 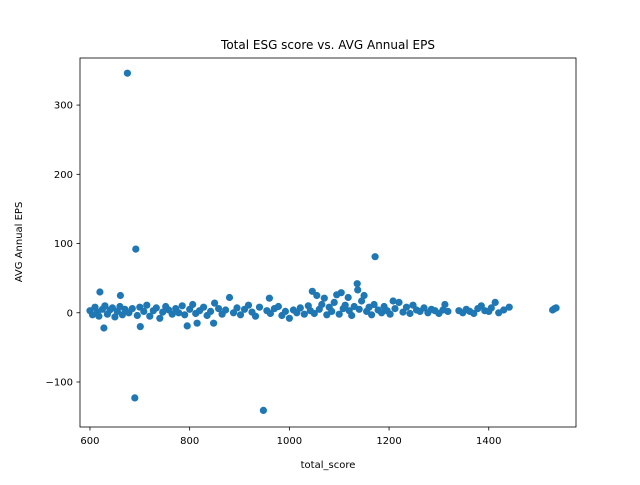 What do you see at coordinates (289, 441) in the screenshot?
I see `x-tick-label: 1000` at bounding box center [289, 441].